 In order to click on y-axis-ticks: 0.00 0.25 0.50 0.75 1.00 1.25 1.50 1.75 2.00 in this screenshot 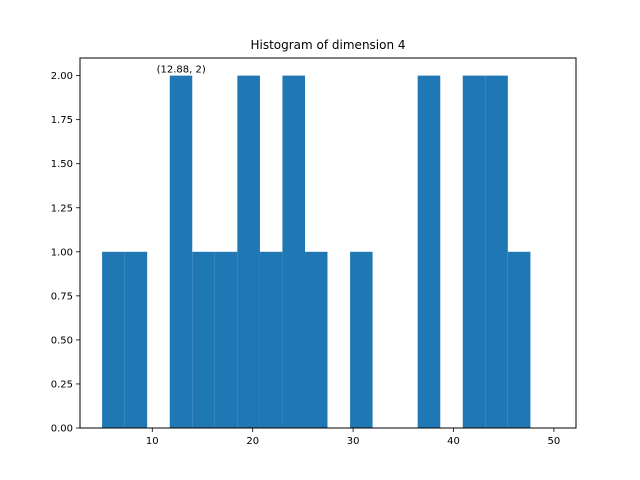, I will do `click(65, 253)`.